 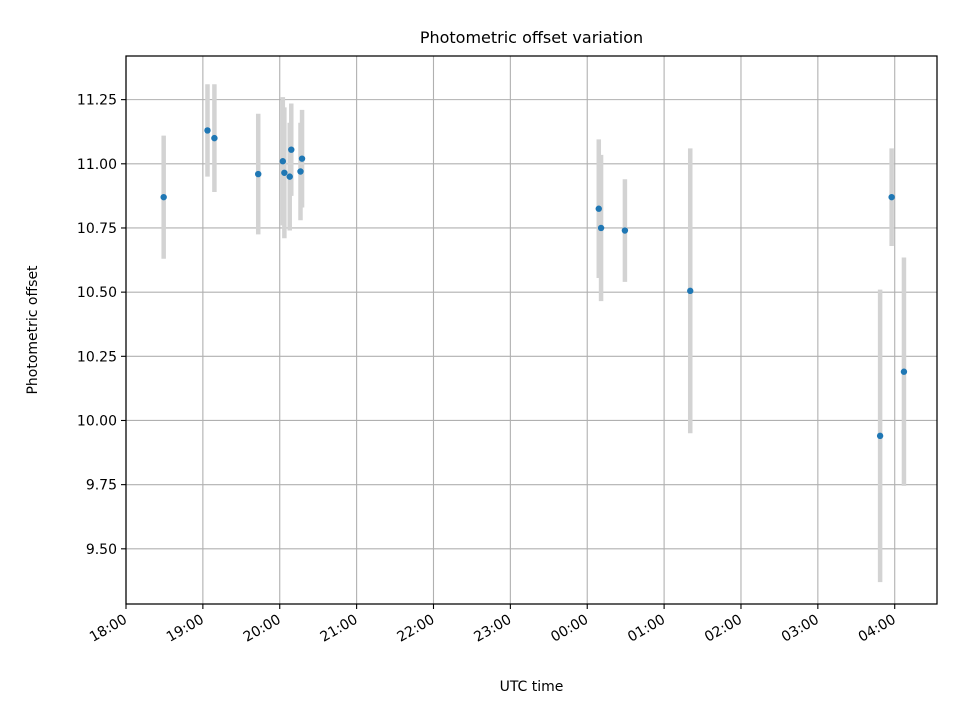 What do you see at coordinates (97, 229) in the screenshot?
I see `y-tick-label: 10.75` at bounding box center [97, 229].